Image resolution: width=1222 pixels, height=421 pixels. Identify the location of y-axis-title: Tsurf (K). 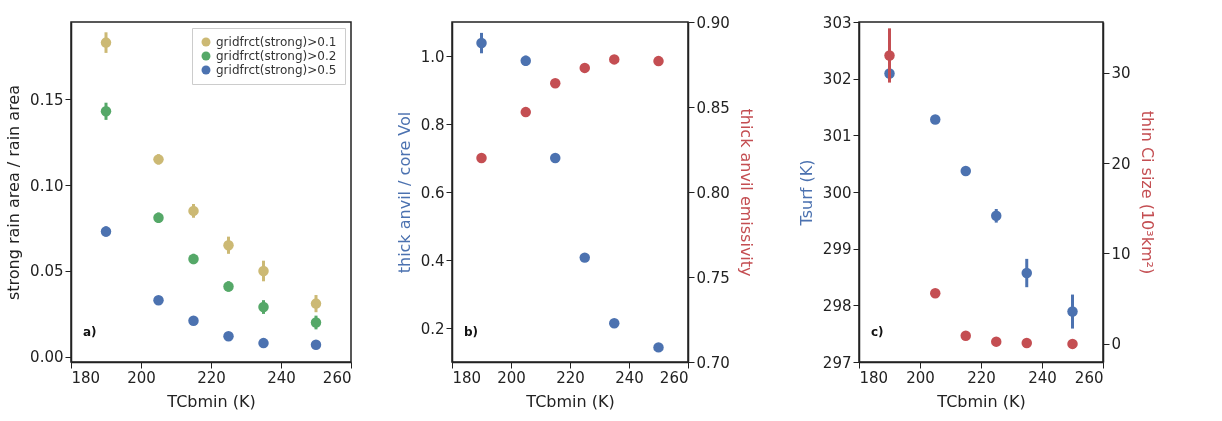
(806, 193).